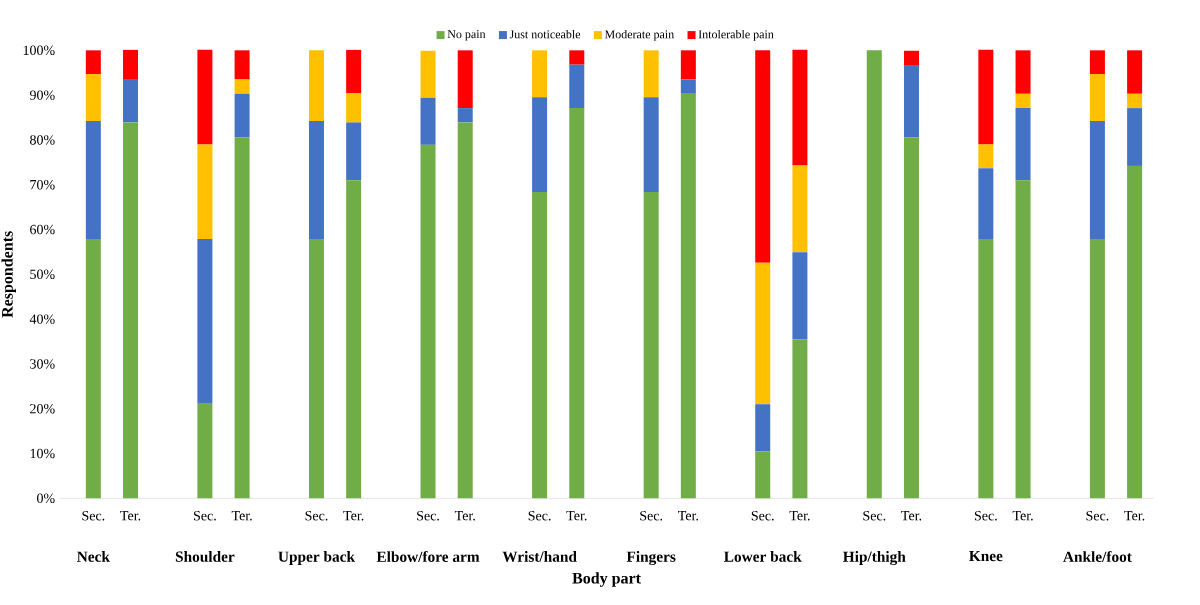 The width and height of the screenshot is (1200, 605). I want to click on y-axis-title: Respondents, so click(9, 274).